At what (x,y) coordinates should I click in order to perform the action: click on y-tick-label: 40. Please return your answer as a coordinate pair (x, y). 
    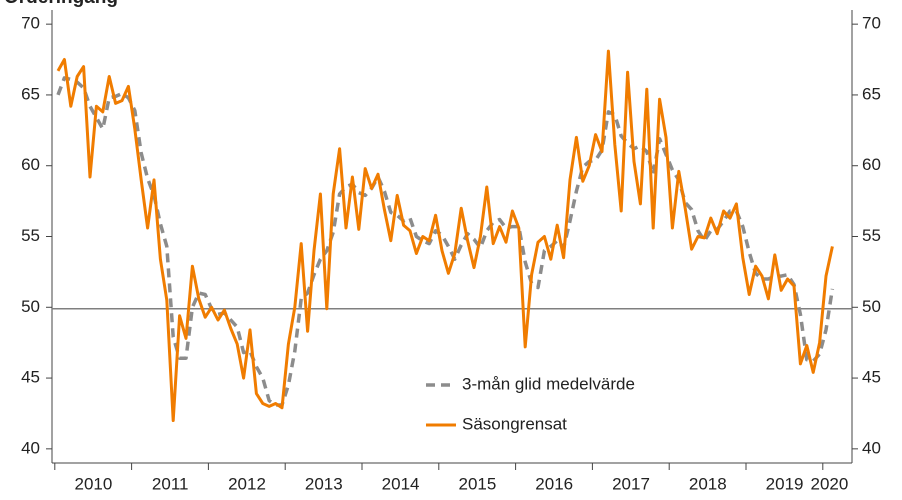
    Looking at the image, I should click on (30, 447).